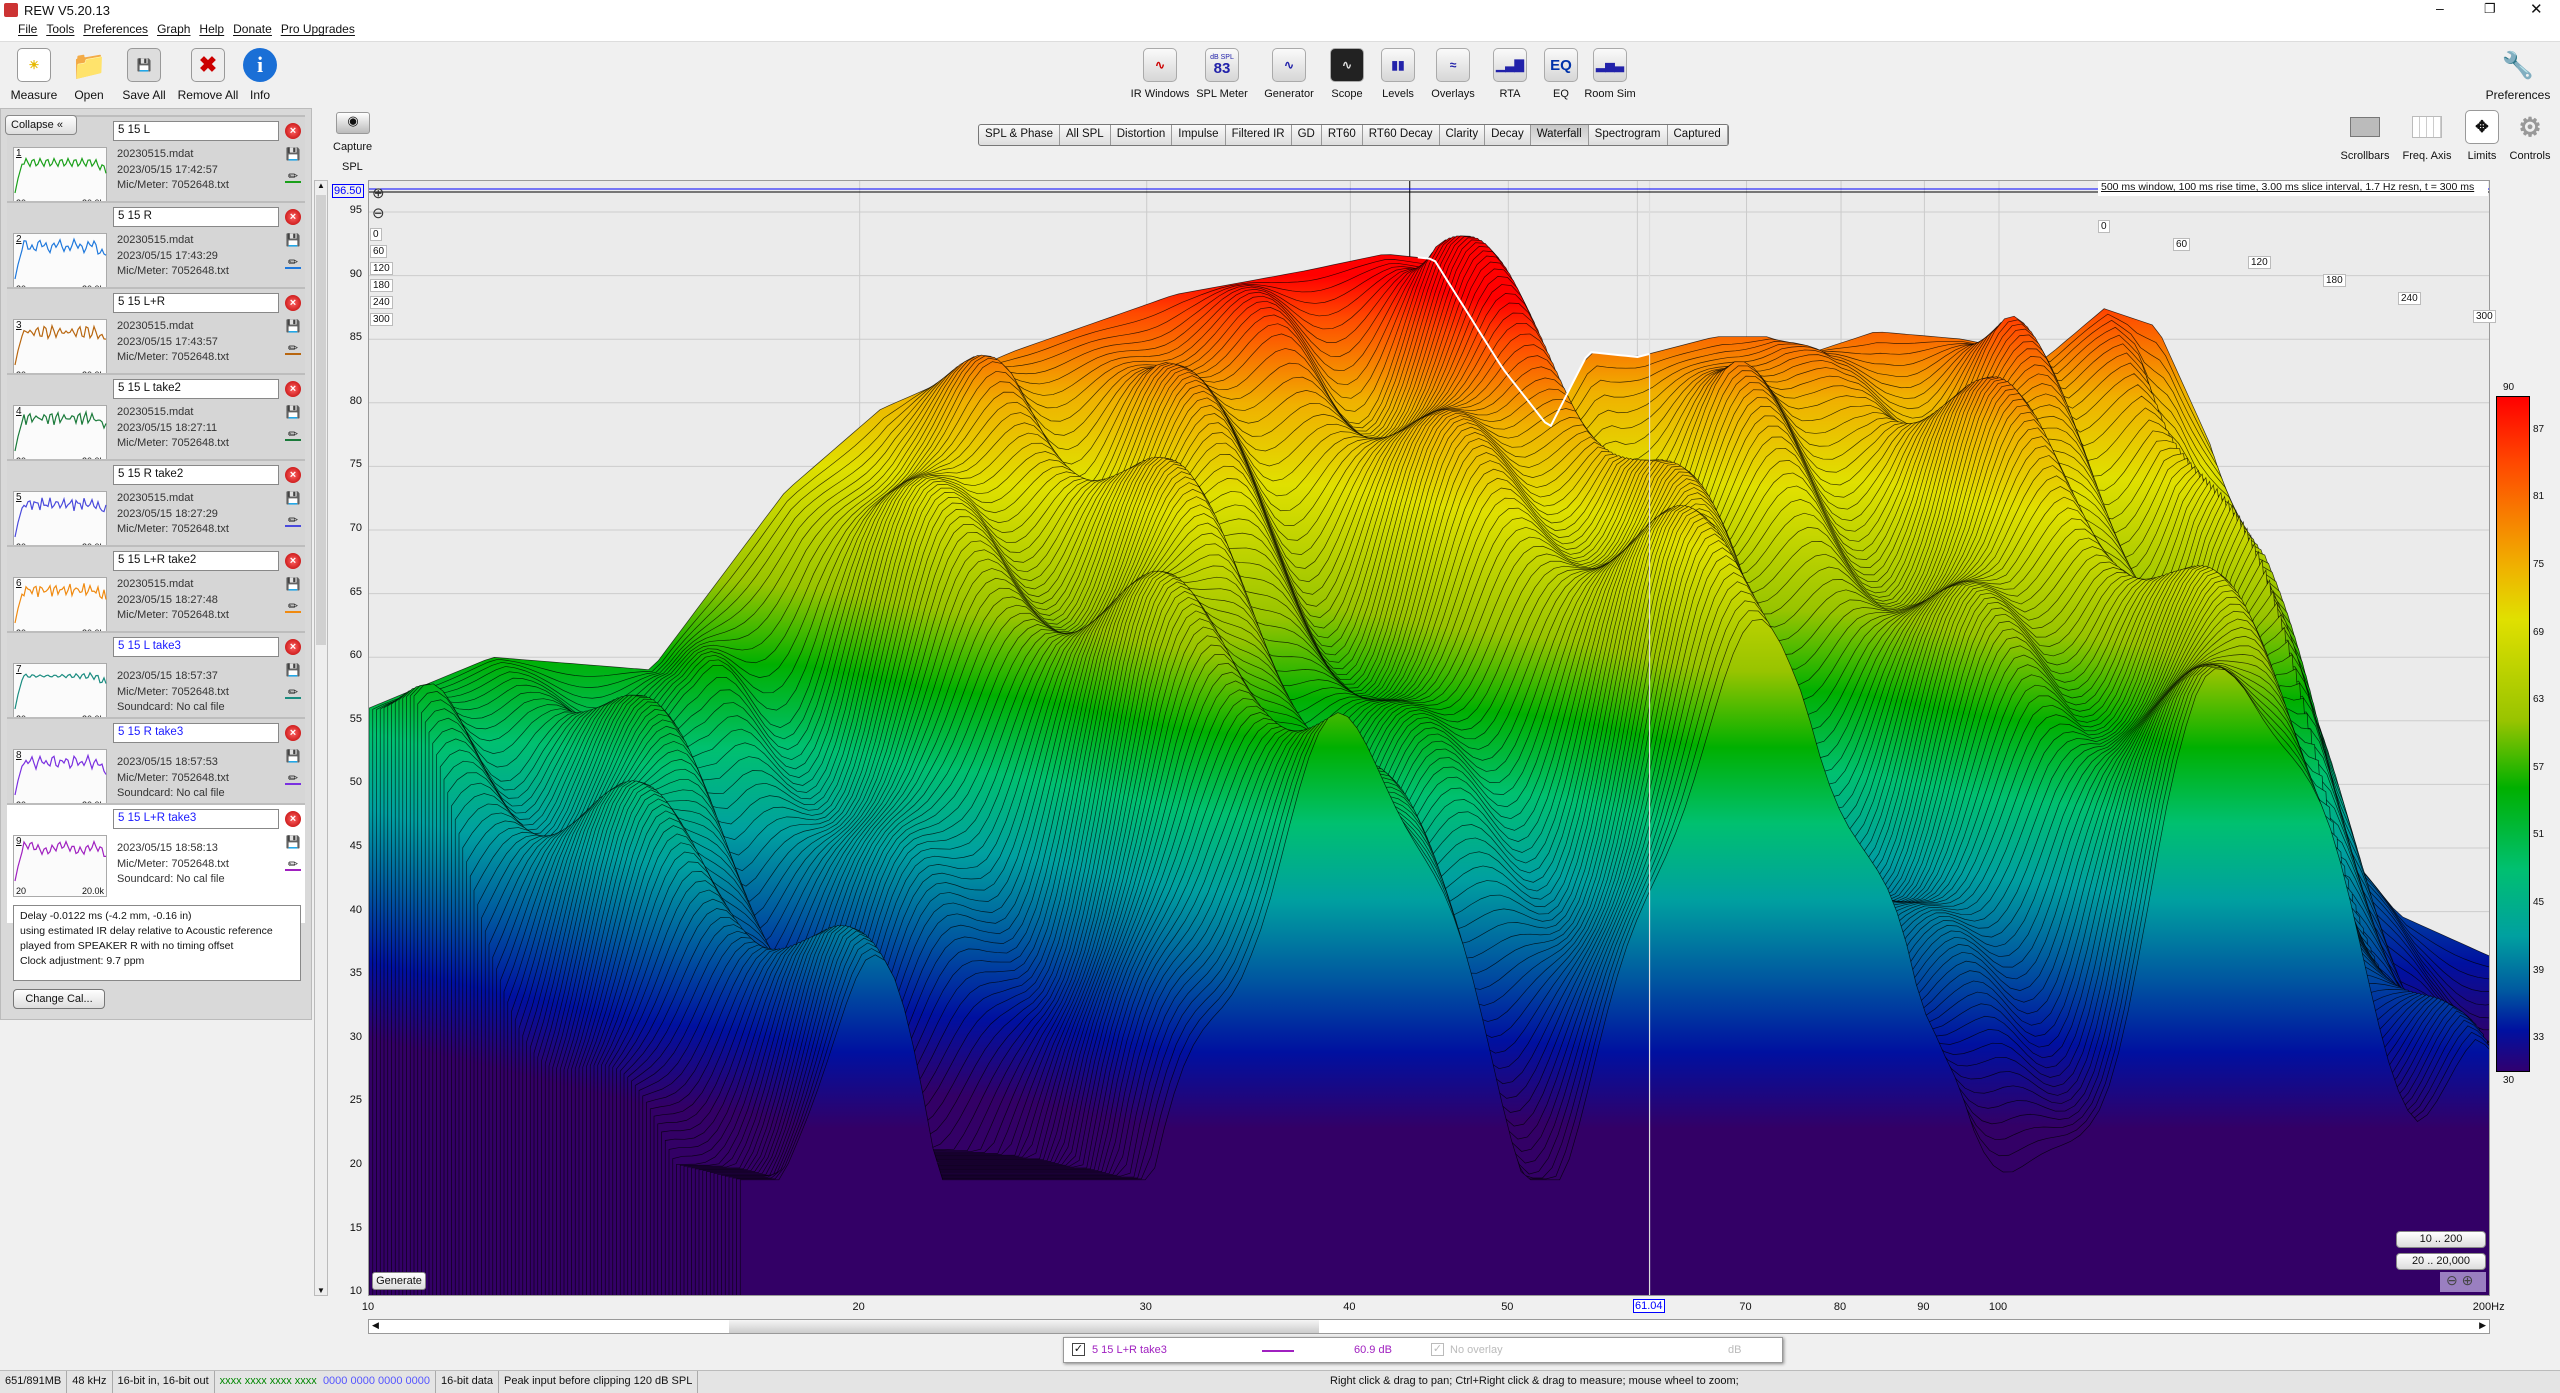  What do you see at coordinates (60, 29) in the screenshot?
I see `menu-tools: Tools` at bounding box center [60, 29].